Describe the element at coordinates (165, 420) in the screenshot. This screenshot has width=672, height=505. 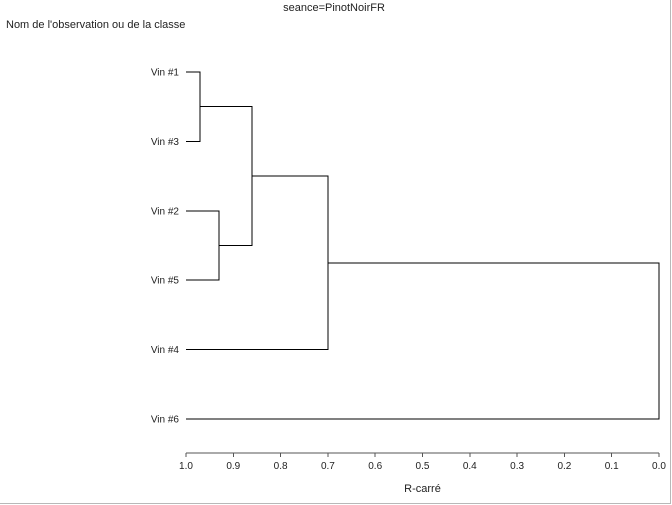
I see `leaf-label: Vin #6` at that location.